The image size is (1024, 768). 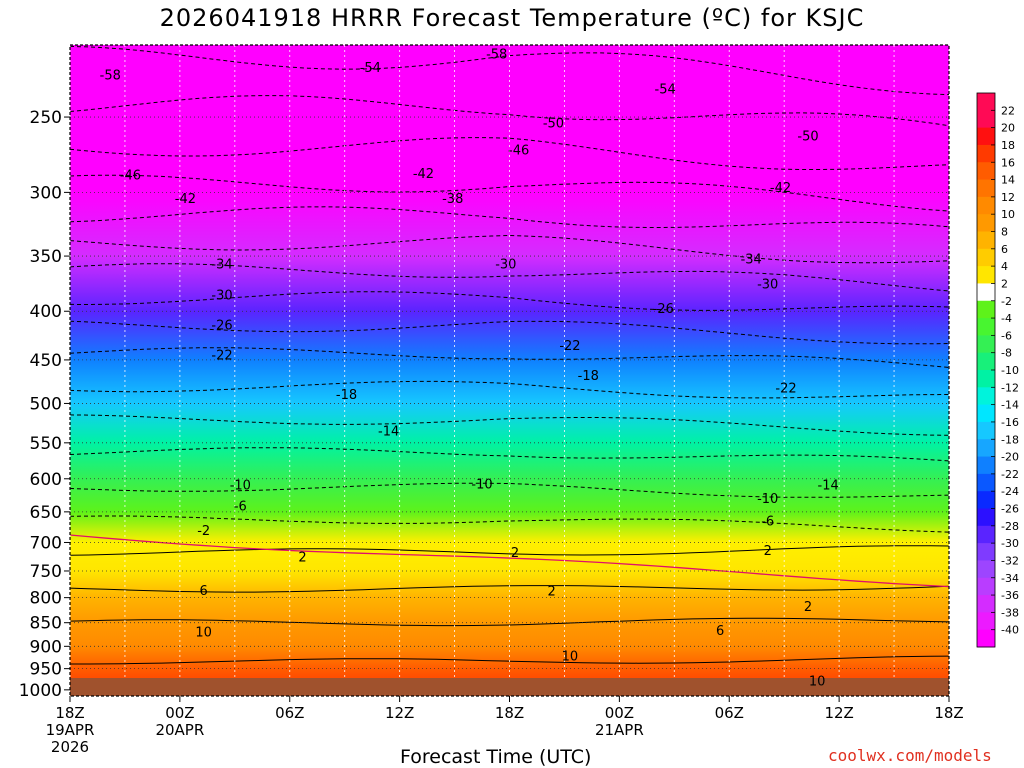 What do you see at coordinates (588, 376) in the screenshot?
I see `contour-label: -18` at bounding box center [588, 376].